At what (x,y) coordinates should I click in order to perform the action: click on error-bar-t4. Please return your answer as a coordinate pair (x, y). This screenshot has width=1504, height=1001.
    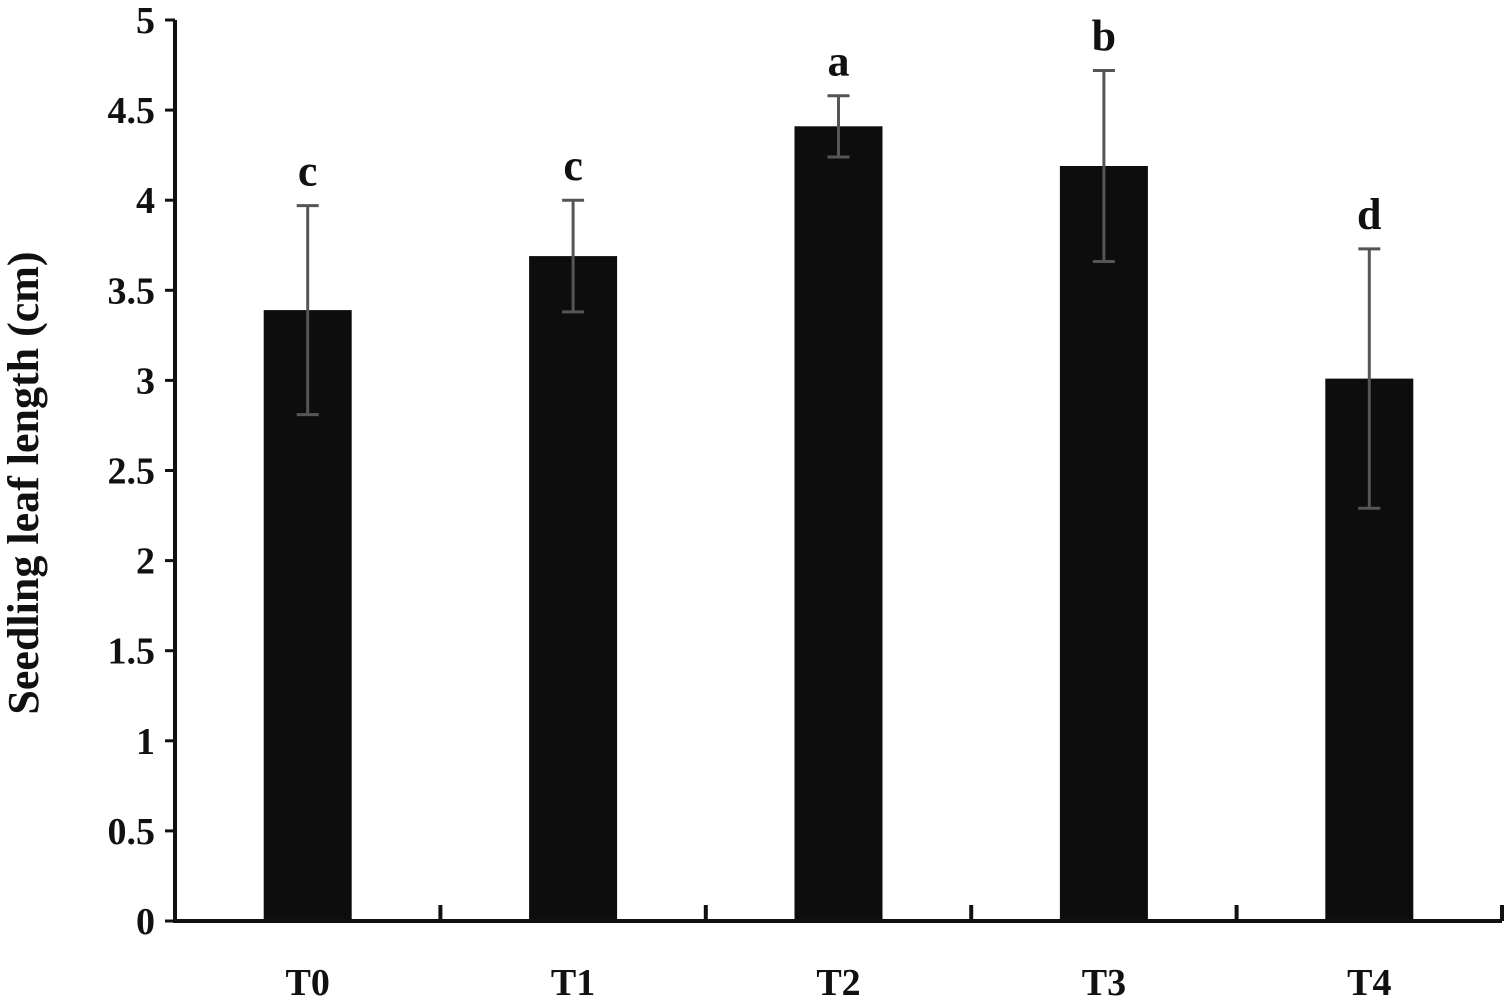
    Looking at the image, I should click on (1369, 378).